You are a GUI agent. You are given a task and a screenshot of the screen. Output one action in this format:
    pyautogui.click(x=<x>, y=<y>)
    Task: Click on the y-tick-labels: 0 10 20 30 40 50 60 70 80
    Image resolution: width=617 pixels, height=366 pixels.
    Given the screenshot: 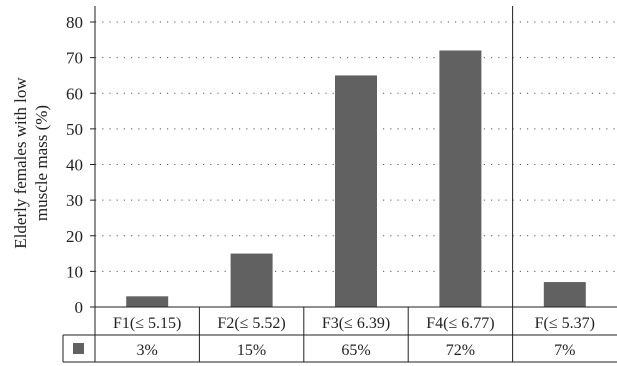 What is the action you would take?
    pyautogui.click(x=74, y=165)
    